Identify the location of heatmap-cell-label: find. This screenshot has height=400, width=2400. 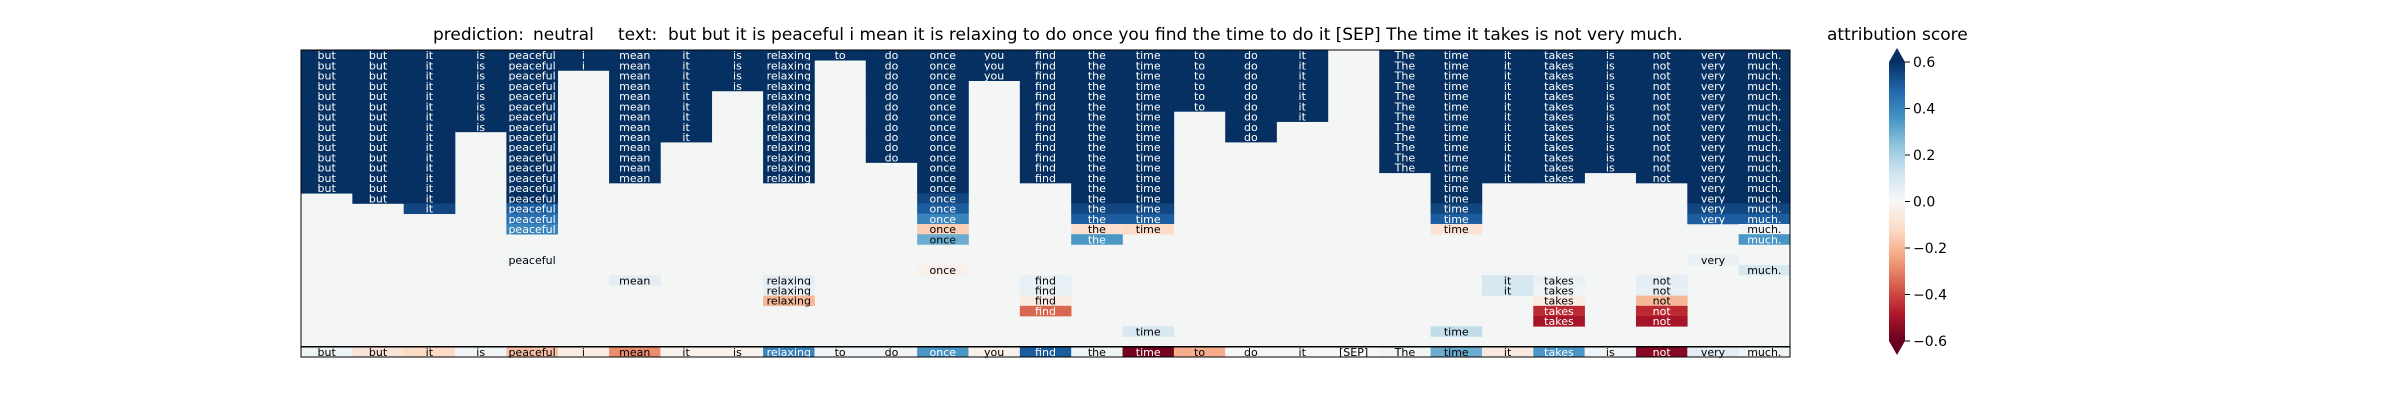
(1045, 86).